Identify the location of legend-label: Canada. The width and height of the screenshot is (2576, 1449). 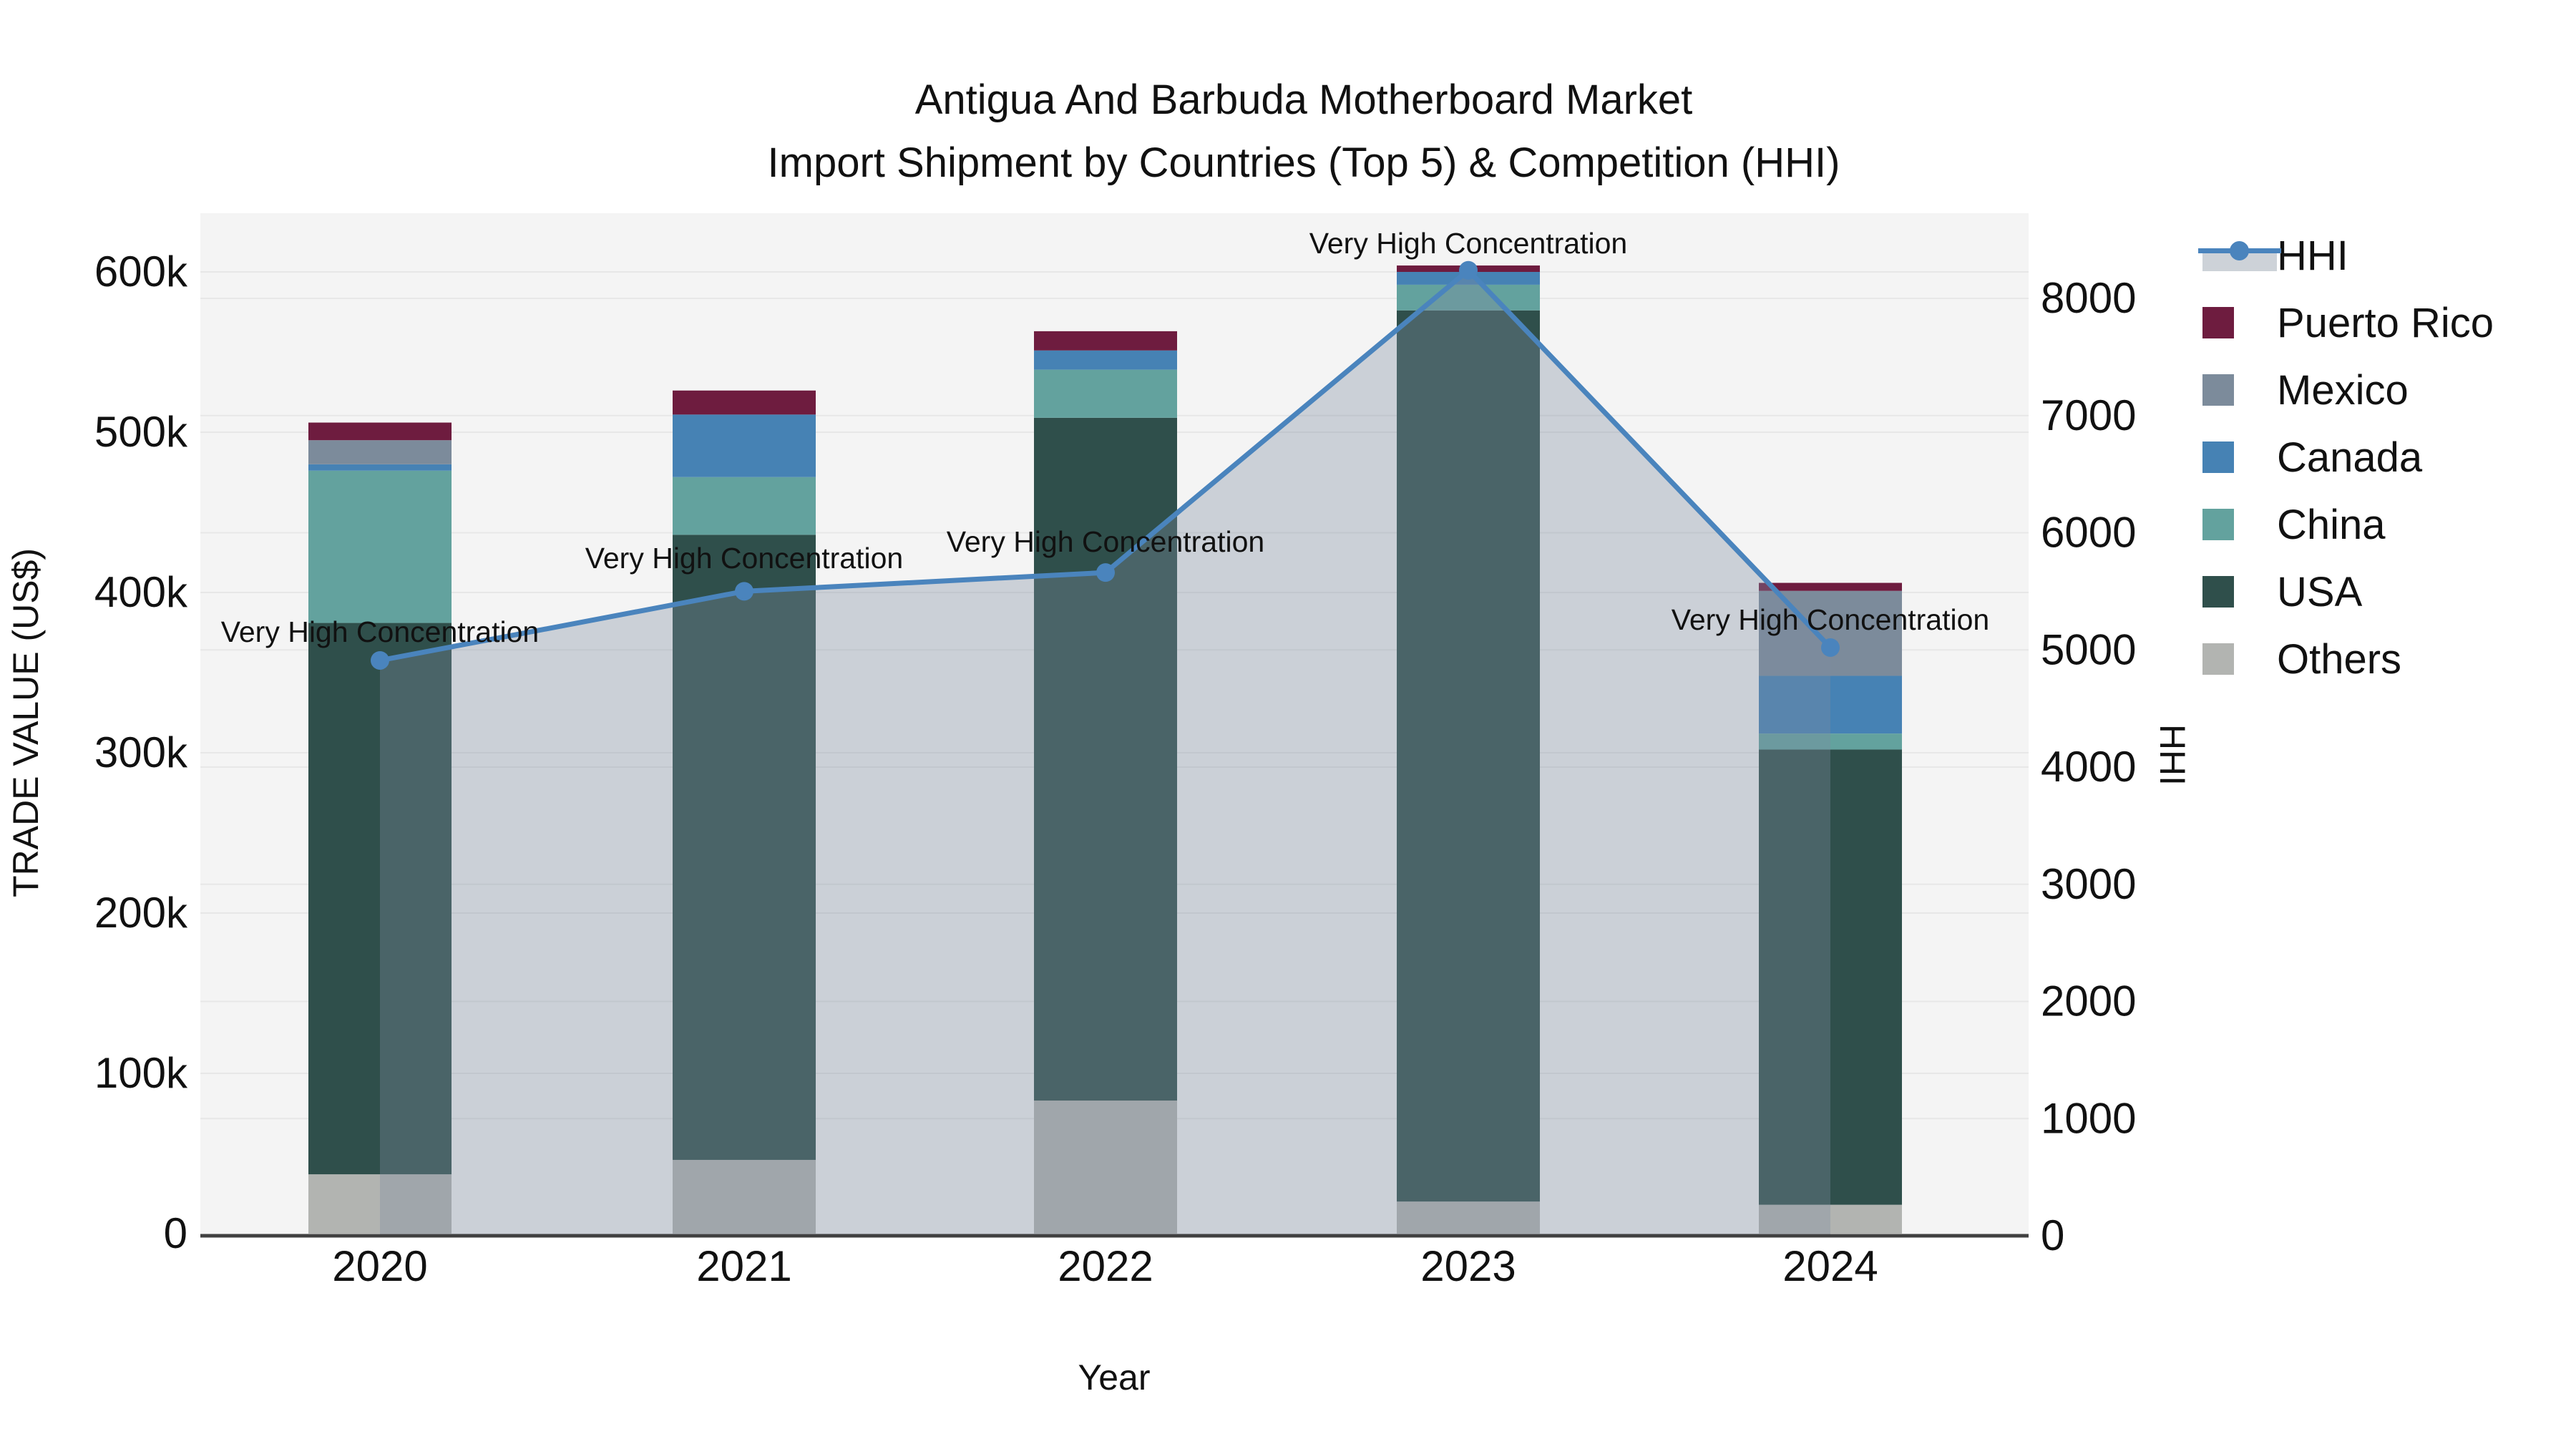
(2350, 457).